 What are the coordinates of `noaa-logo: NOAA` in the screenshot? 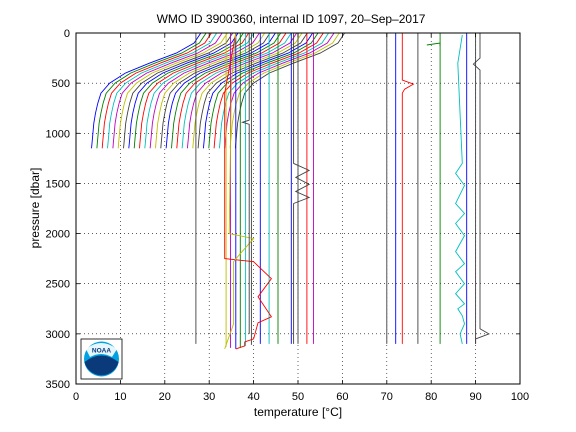 It's located at (101, 359).